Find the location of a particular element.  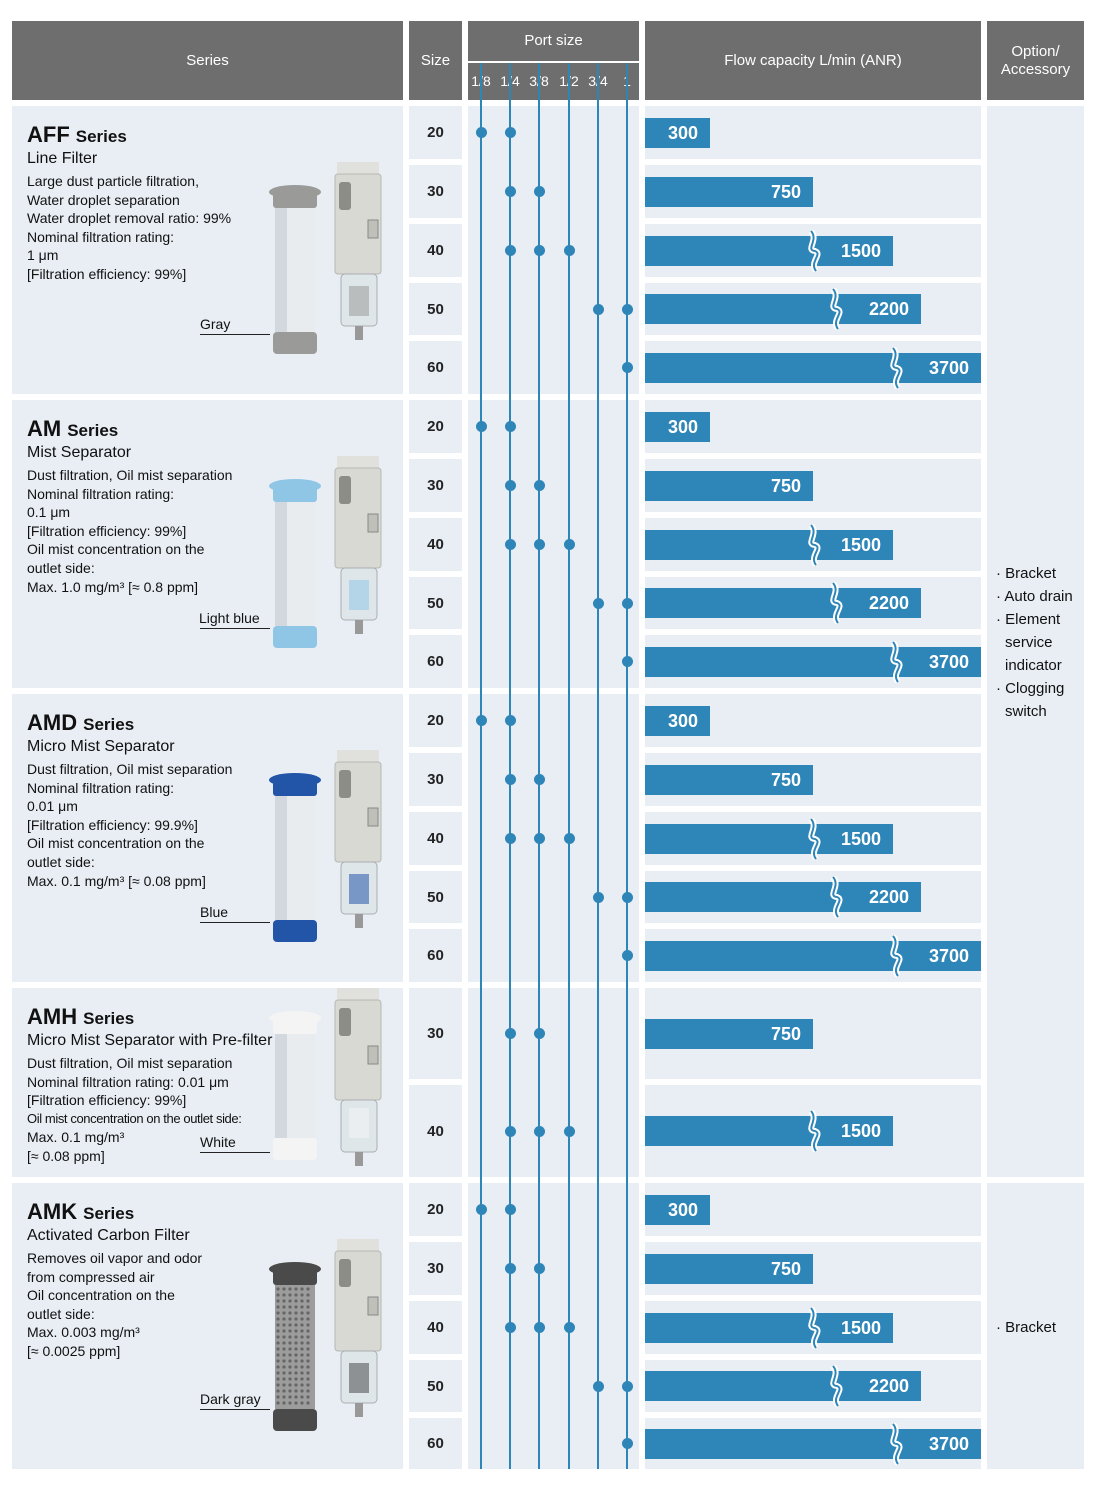

element-color-label: Light blue is located at coordinates (229, 618).